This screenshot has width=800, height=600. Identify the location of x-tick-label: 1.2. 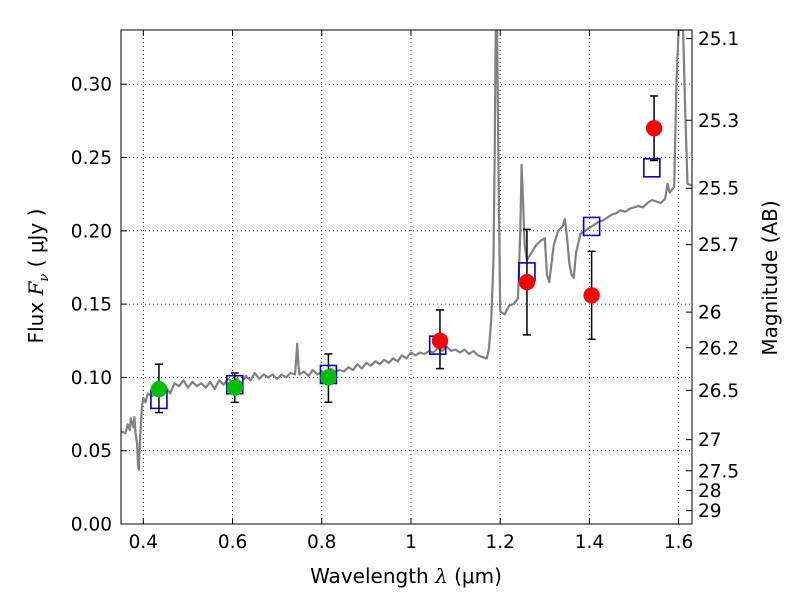
(499, 542).